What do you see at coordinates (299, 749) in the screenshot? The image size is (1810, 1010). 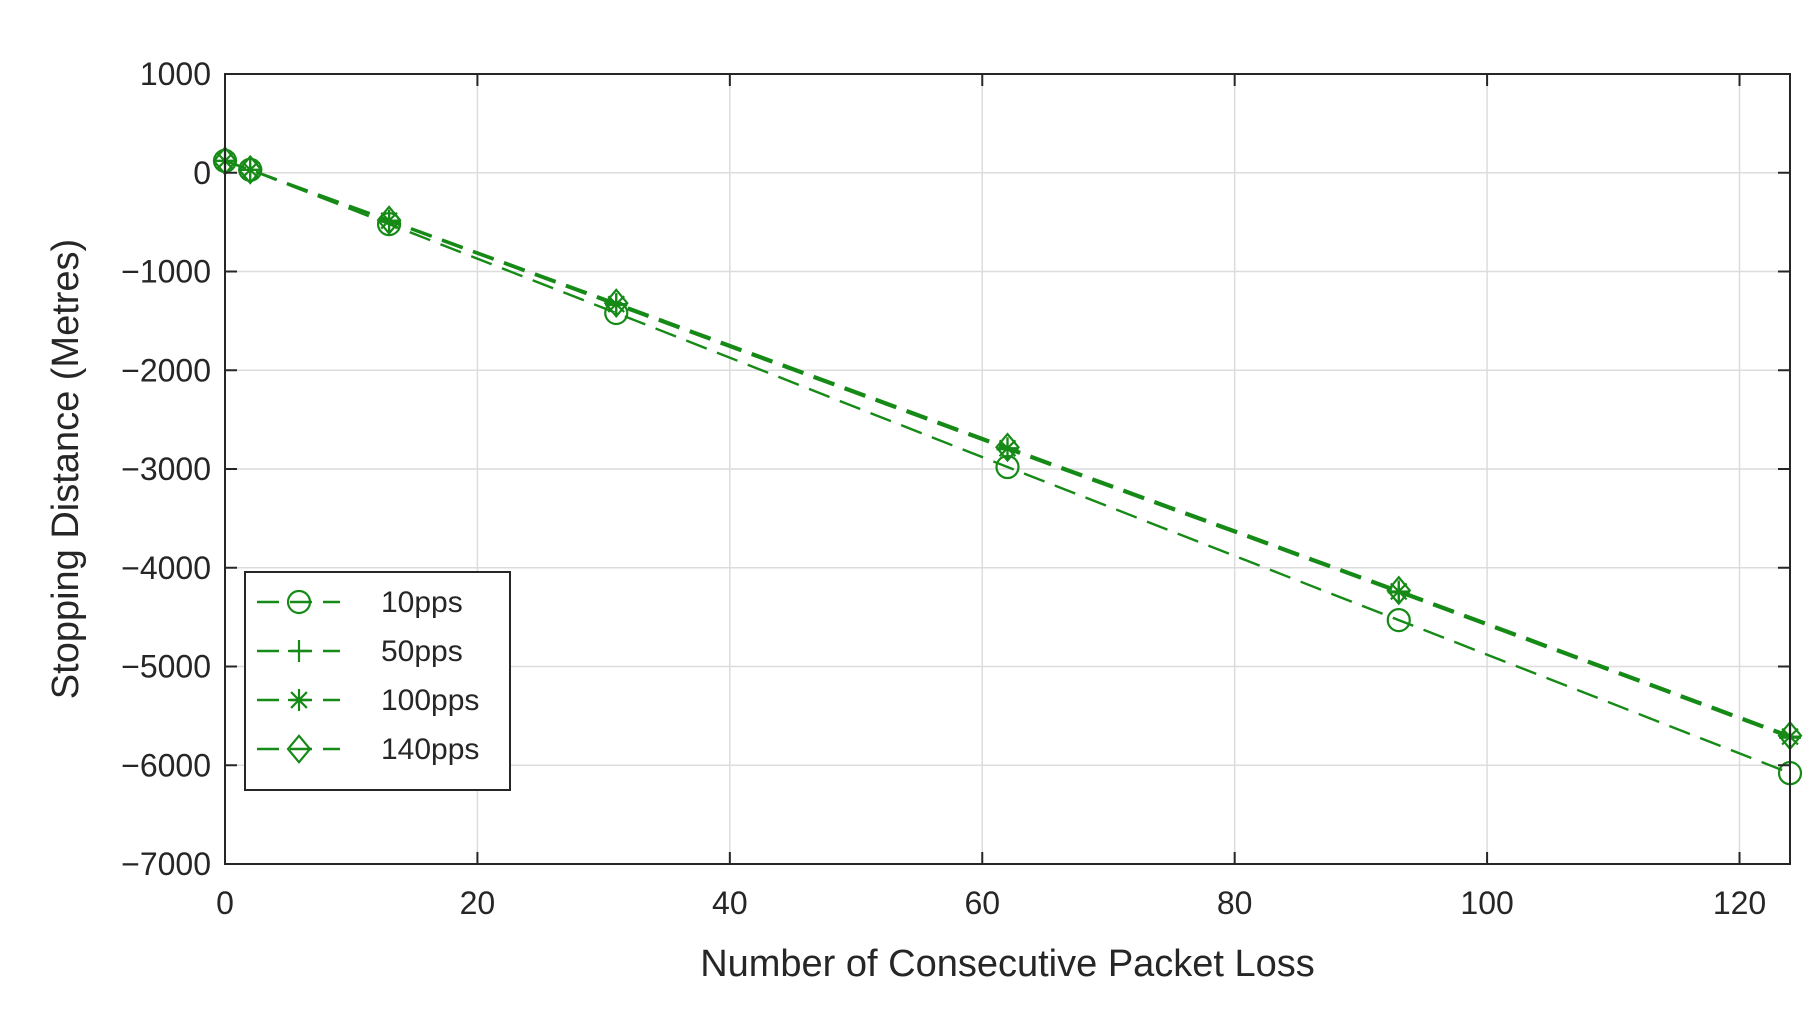 I see `legend-marker-140pps` at bounding box center [299, 749].